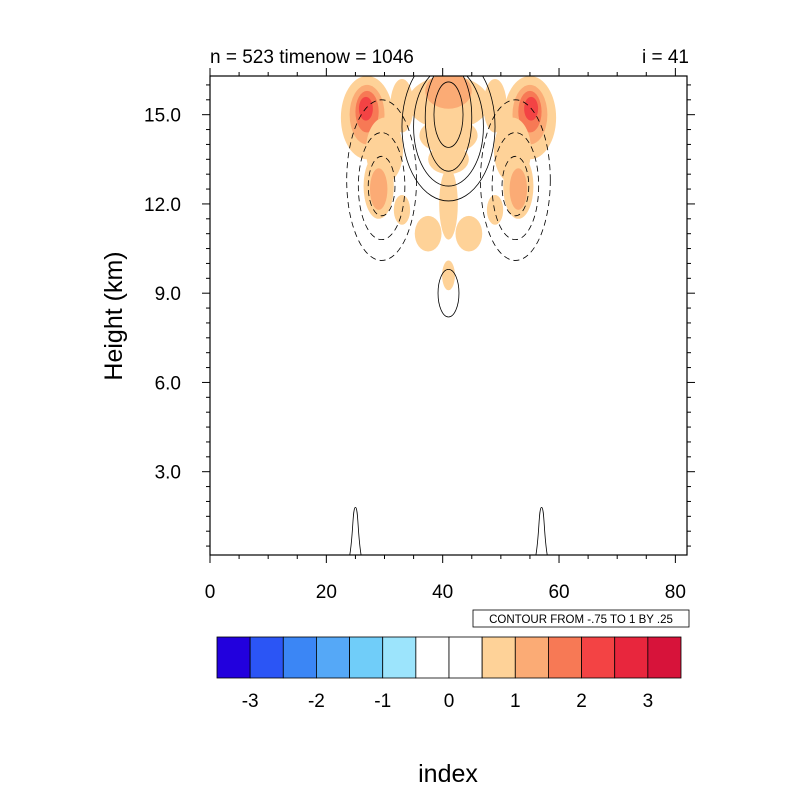 The width and height of the screenshot is (800, 800). I want to click on x-axis-label: index, so click(448, 774).